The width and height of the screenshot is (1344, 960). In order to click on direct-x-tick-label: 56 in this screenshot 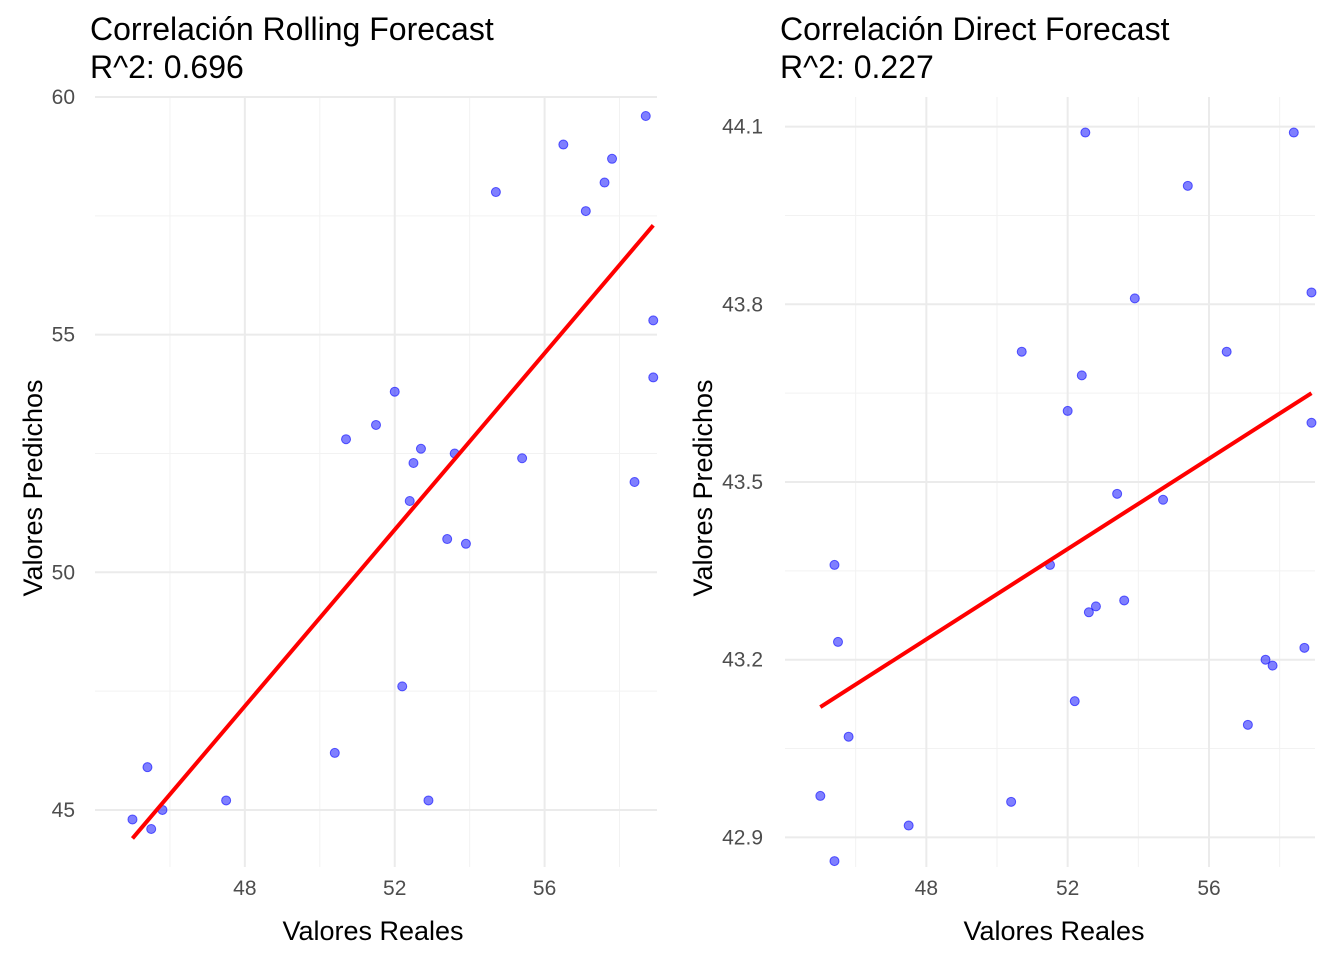, I will do `click(1208, 888)`.